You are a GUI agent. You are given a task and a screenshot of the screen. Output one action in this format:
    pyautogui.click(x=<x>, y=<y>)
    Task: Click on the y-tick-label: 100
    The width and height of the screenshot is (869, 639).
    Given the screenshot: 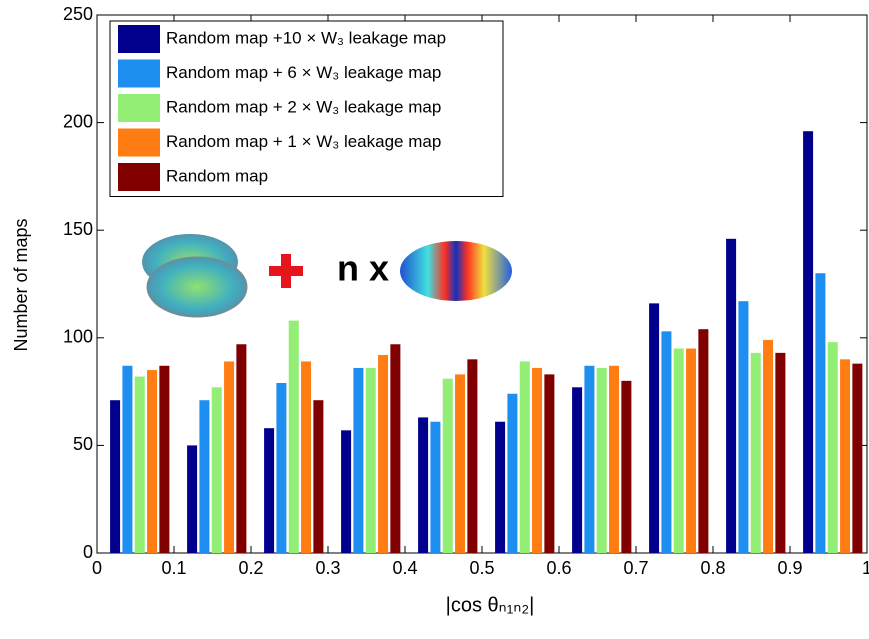 What is the action you would take?
    pyautogui.click(x=78, y=337)
    